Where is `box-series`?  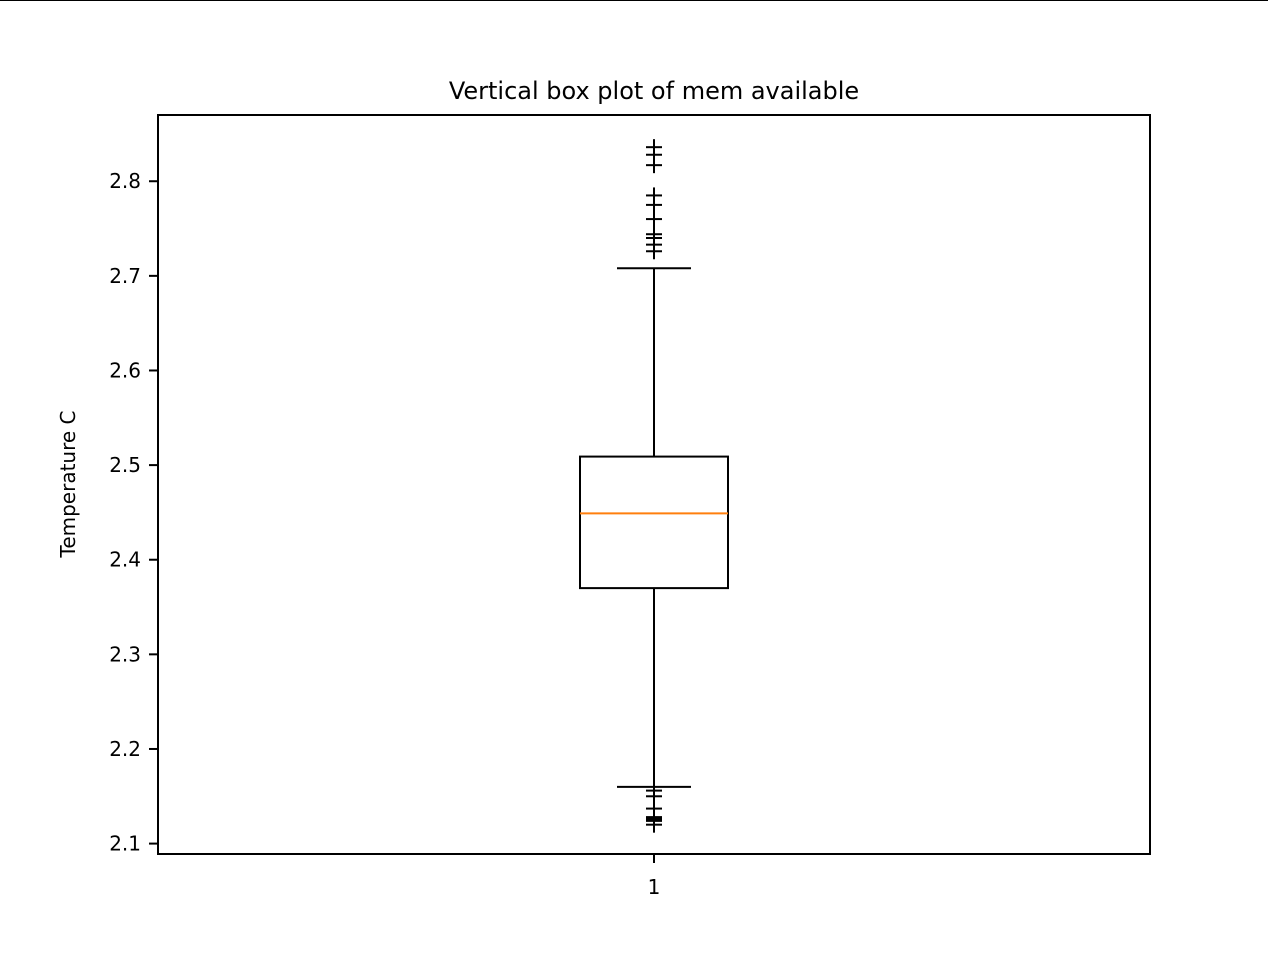 box-series is located at coordinates (654, 486).